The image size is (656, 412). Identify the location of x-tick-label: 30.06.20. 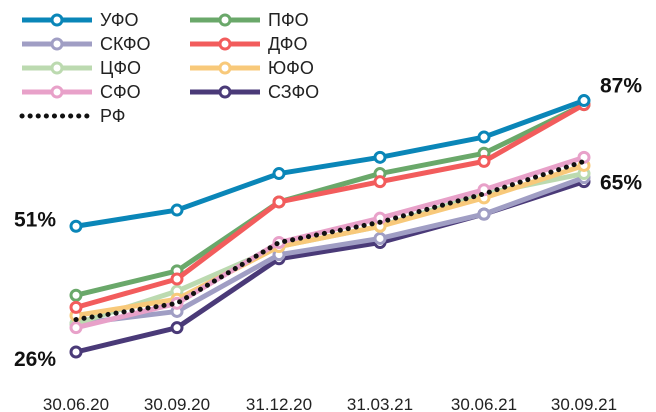
(76, 403).